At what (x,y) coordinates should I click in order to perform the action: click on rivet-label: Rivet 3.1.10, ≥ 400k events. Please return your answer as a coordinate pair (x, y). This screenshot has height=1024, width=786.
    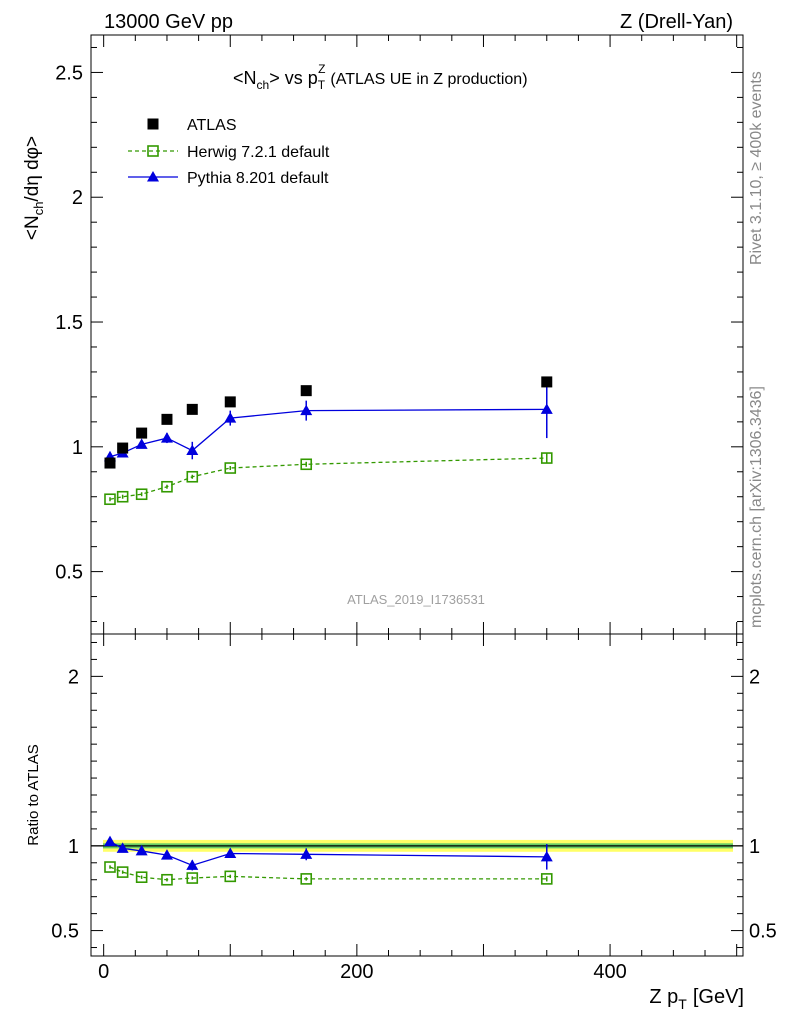
    Looking at the image, I should click on (756, 168).